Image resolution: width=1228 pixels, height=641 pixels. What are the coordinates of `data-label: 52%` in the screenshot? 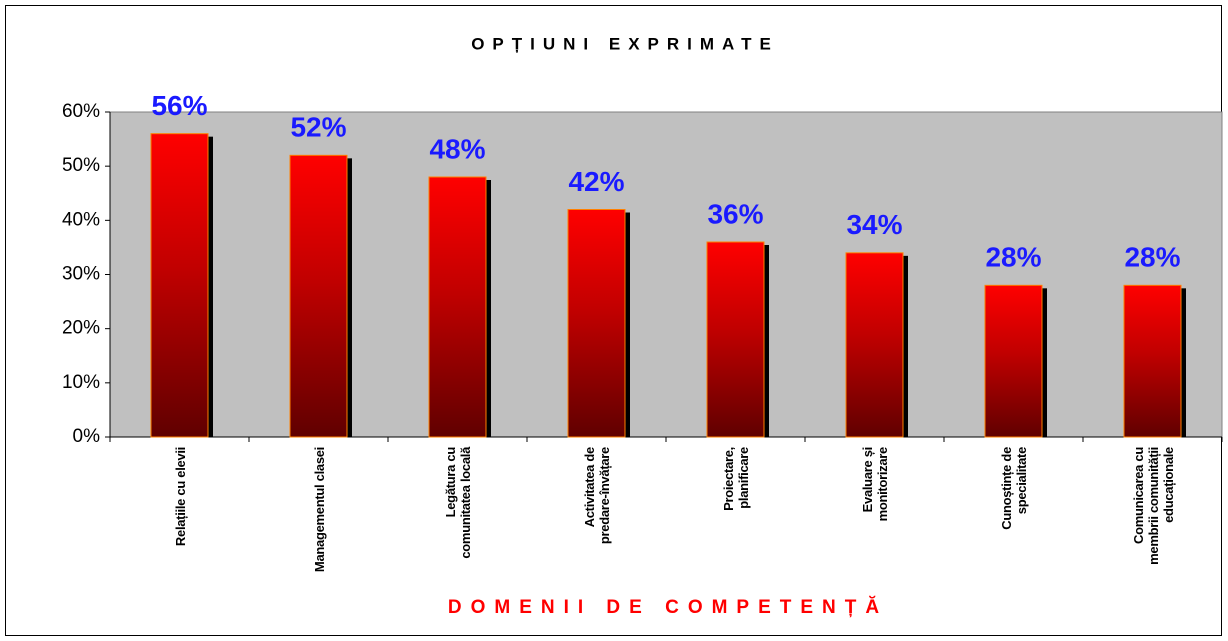 It's located at (318, 127).